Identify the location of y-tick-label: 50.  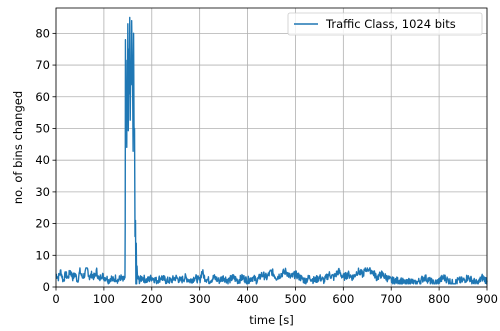
(42, 128).